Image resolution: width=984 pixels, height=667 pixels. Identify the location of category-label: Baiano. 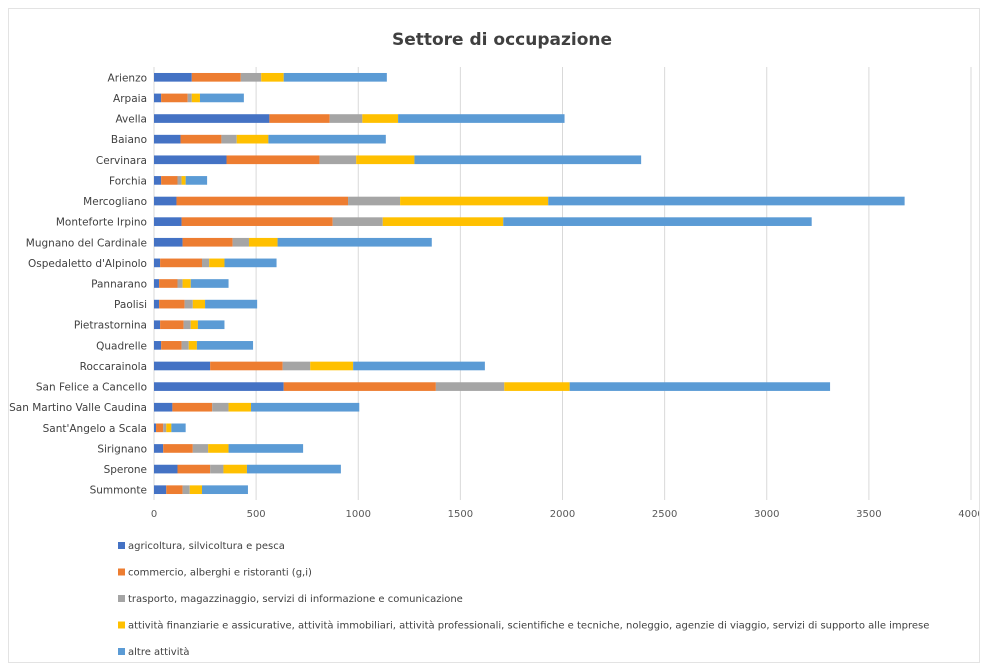
(129, 140).